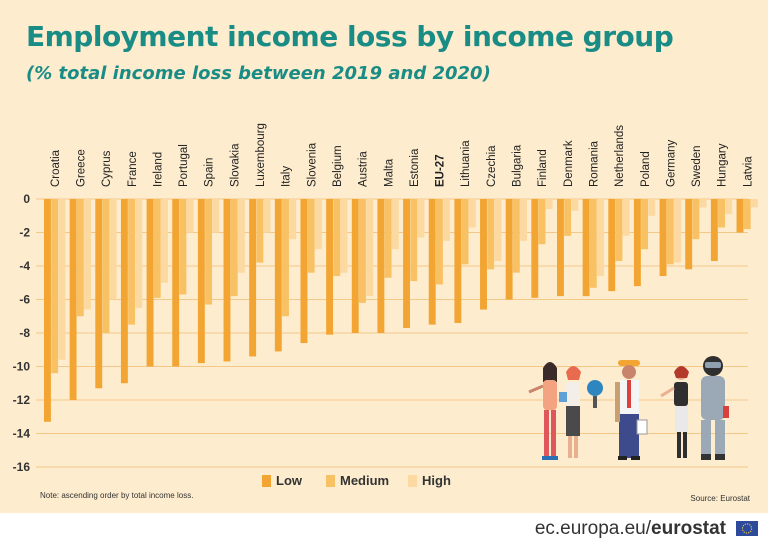  What do you see at coordinates (631, 410) in the screenshot?
I see `engineer-figure` at bounding box center [631, 410].